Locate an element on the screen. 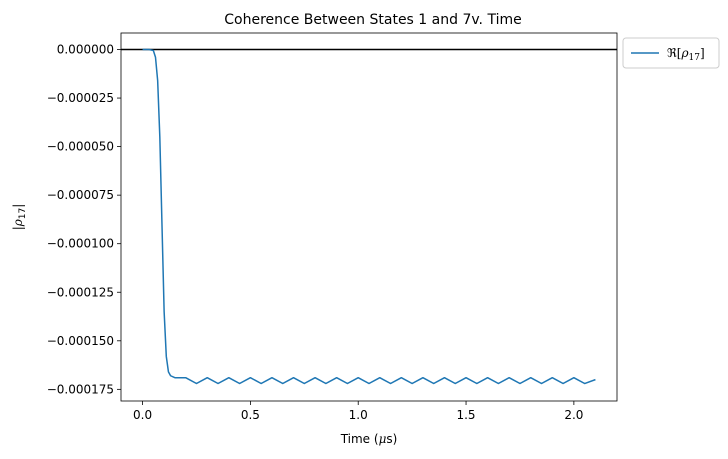 Image resolution: width=728 pixels, height=459 pixels. x-tick-label: 0.0 is located at coordinates (142, 415).